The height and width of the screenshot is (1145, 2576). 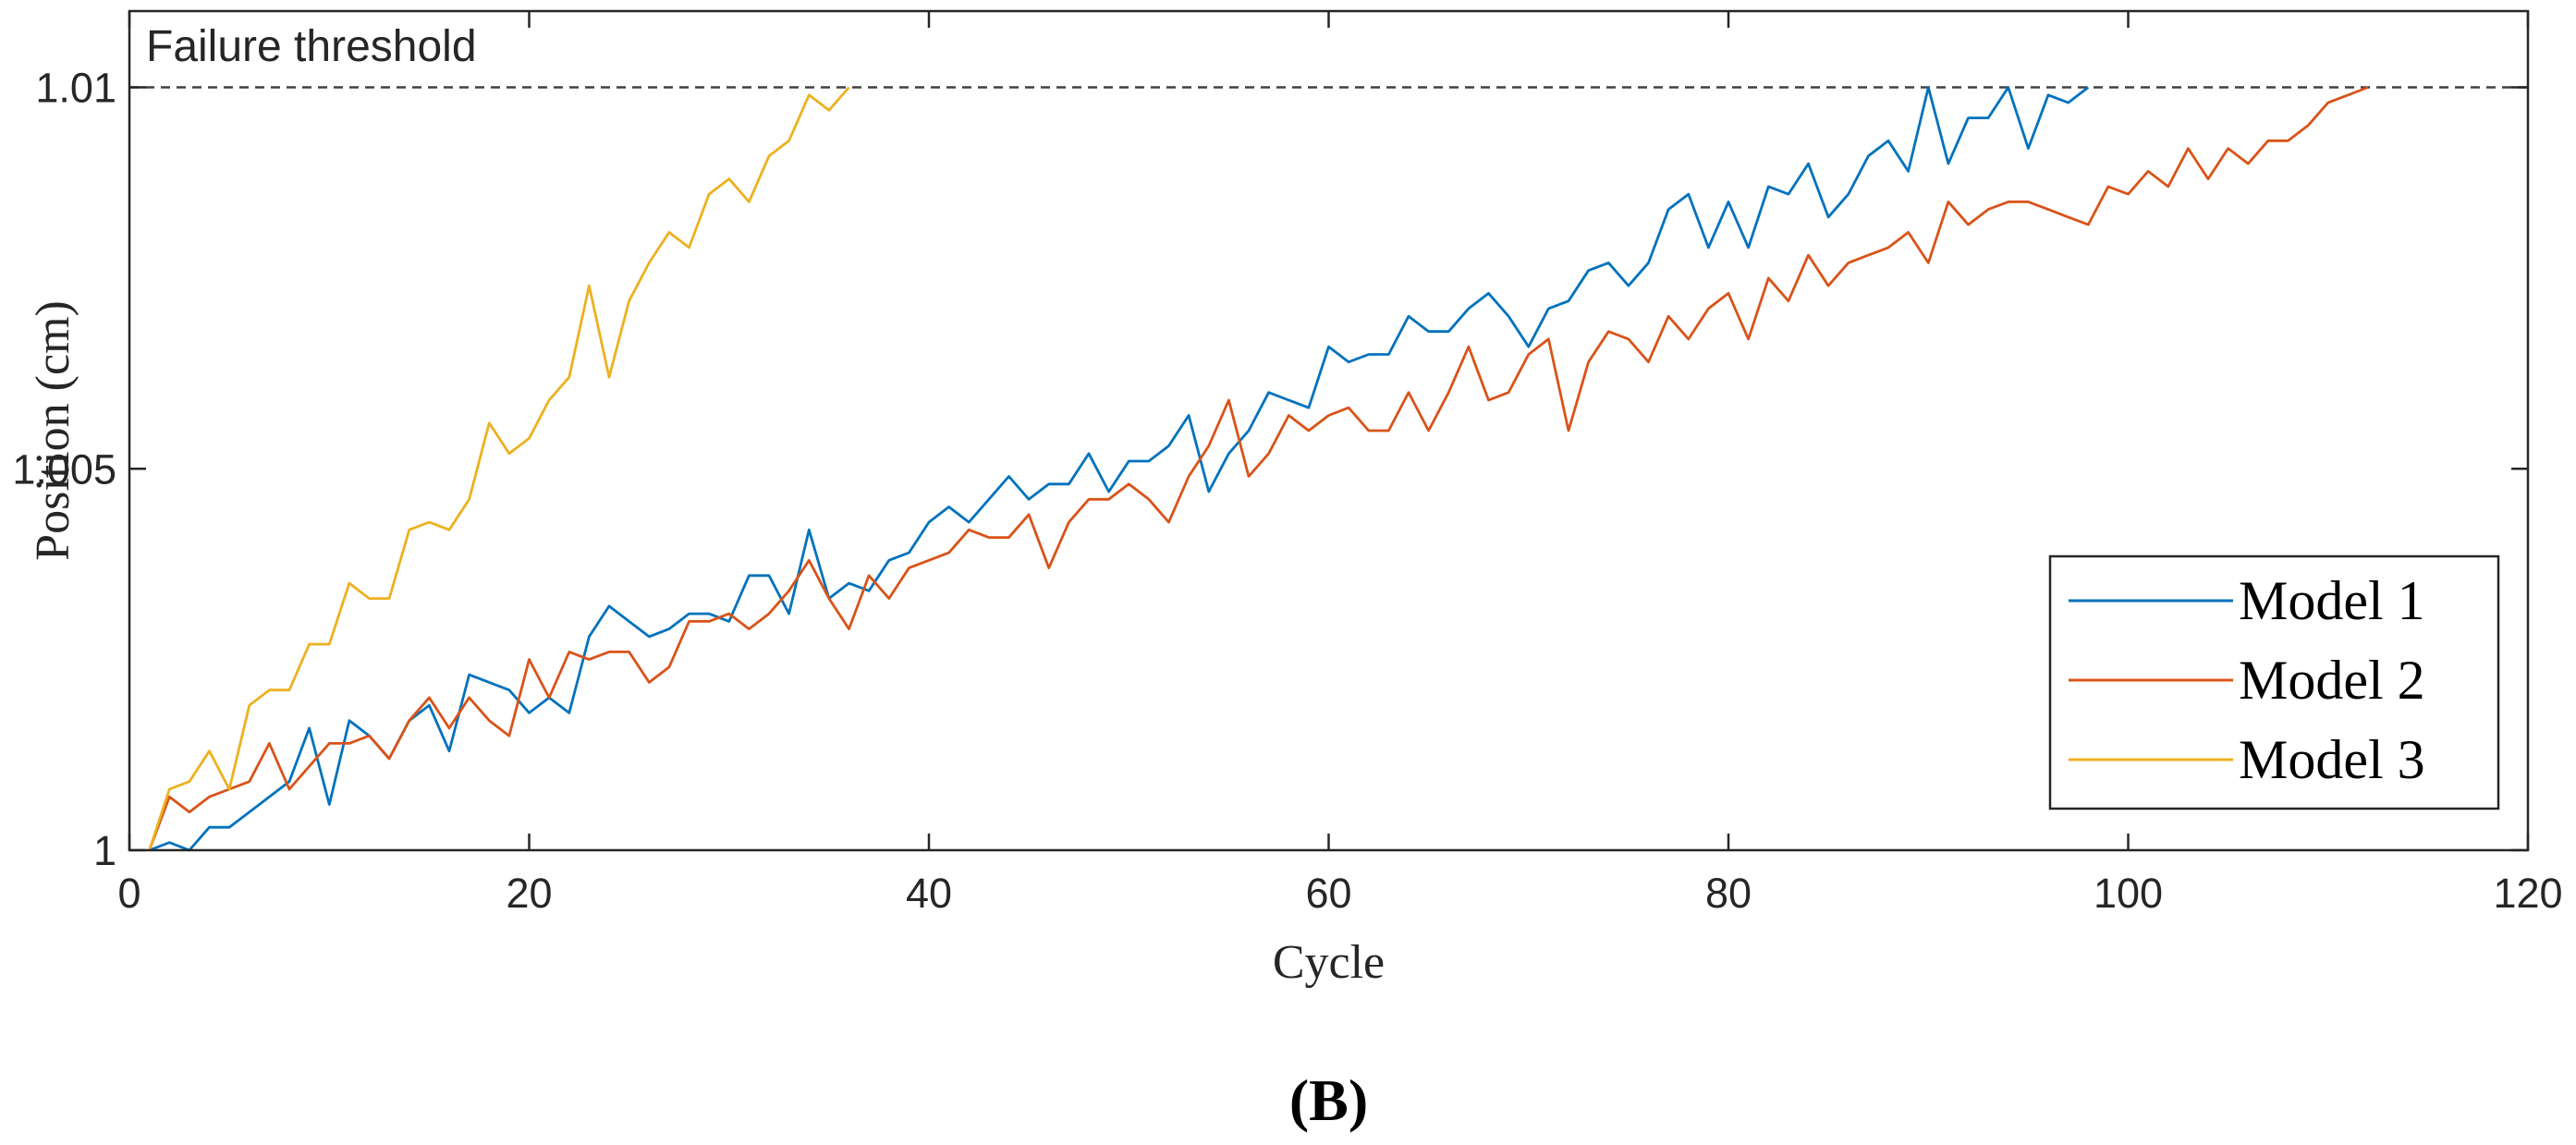 What do you see at coordinates (2527, 893) in the screenshot?
I see `x-tick-label: 120` at bounding box center [2527, 893].